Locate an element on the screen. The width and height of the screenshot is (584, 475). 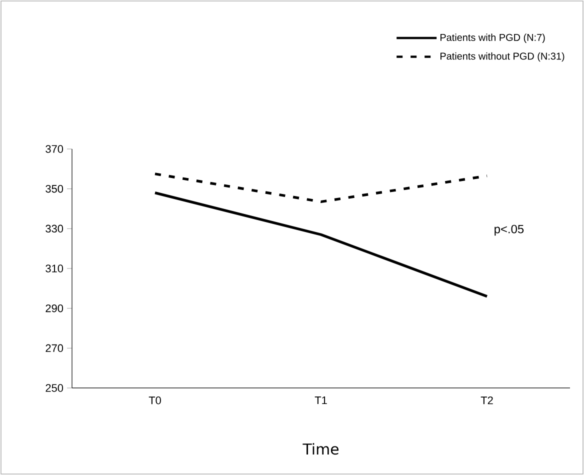
y-tick-label: 370 is located at coordinates (55, 149).